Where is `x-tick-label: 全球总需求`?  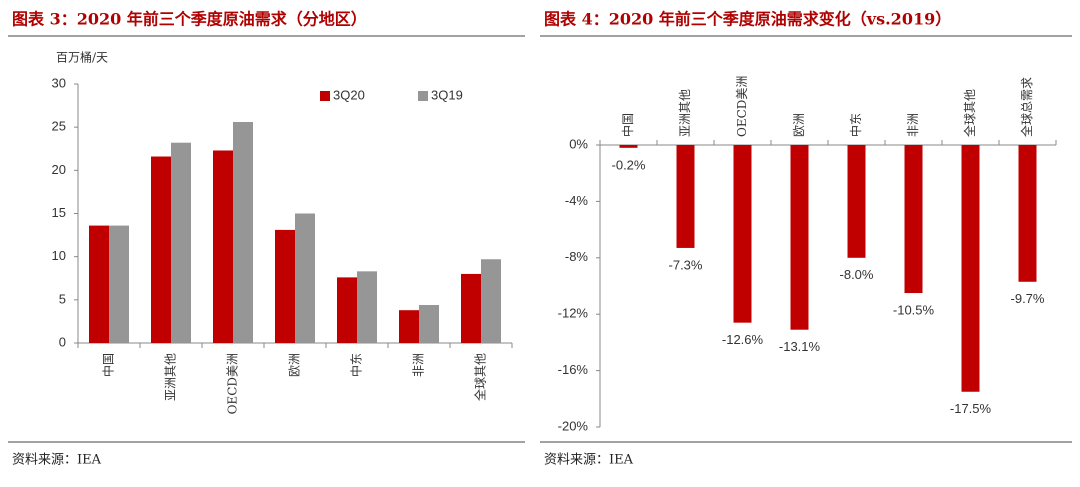
x-tick-label: 全球总需求 is located at coordinates (1026, 107).